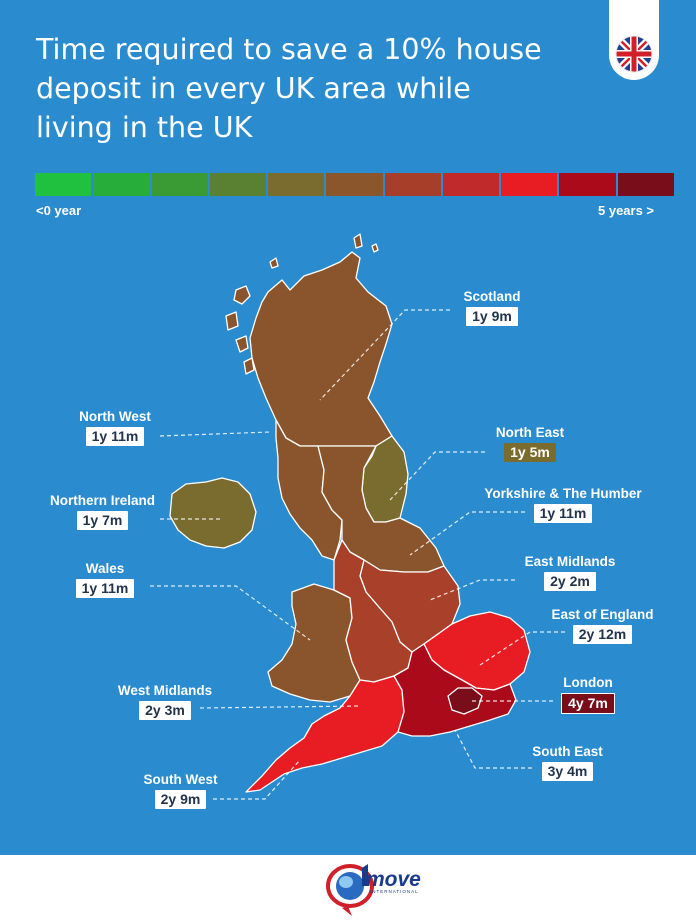 This screenshot has height=922, width=696. Describe the element at coordinates (588, 682) in the screenshot. I see `region-name: London` at that location.